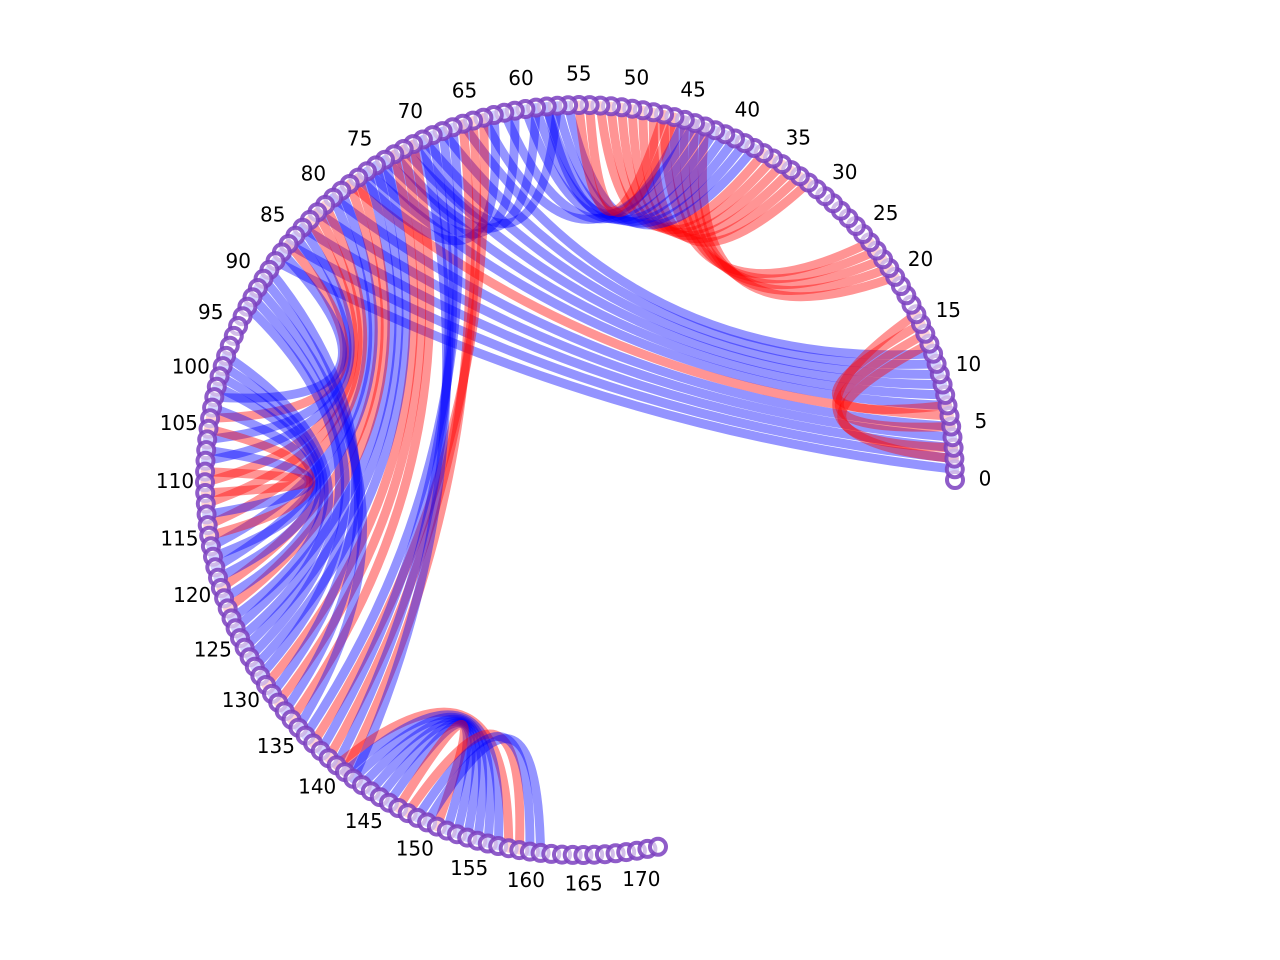  I want to click on tick-label-80: 80, so click(313, 174).